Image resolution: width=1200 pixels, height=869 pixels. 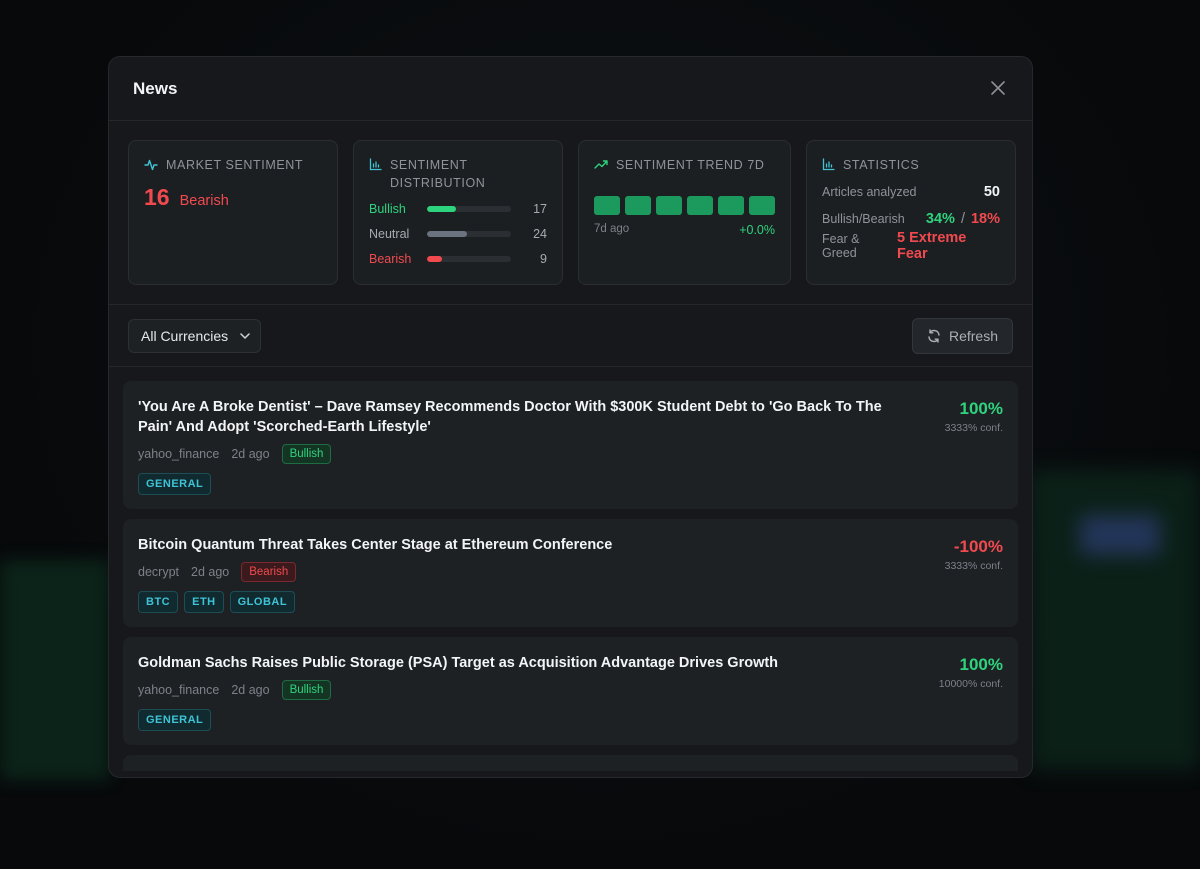 I want to click on dist-row-bearish: Bearish 9, so click(x=458, y=258).